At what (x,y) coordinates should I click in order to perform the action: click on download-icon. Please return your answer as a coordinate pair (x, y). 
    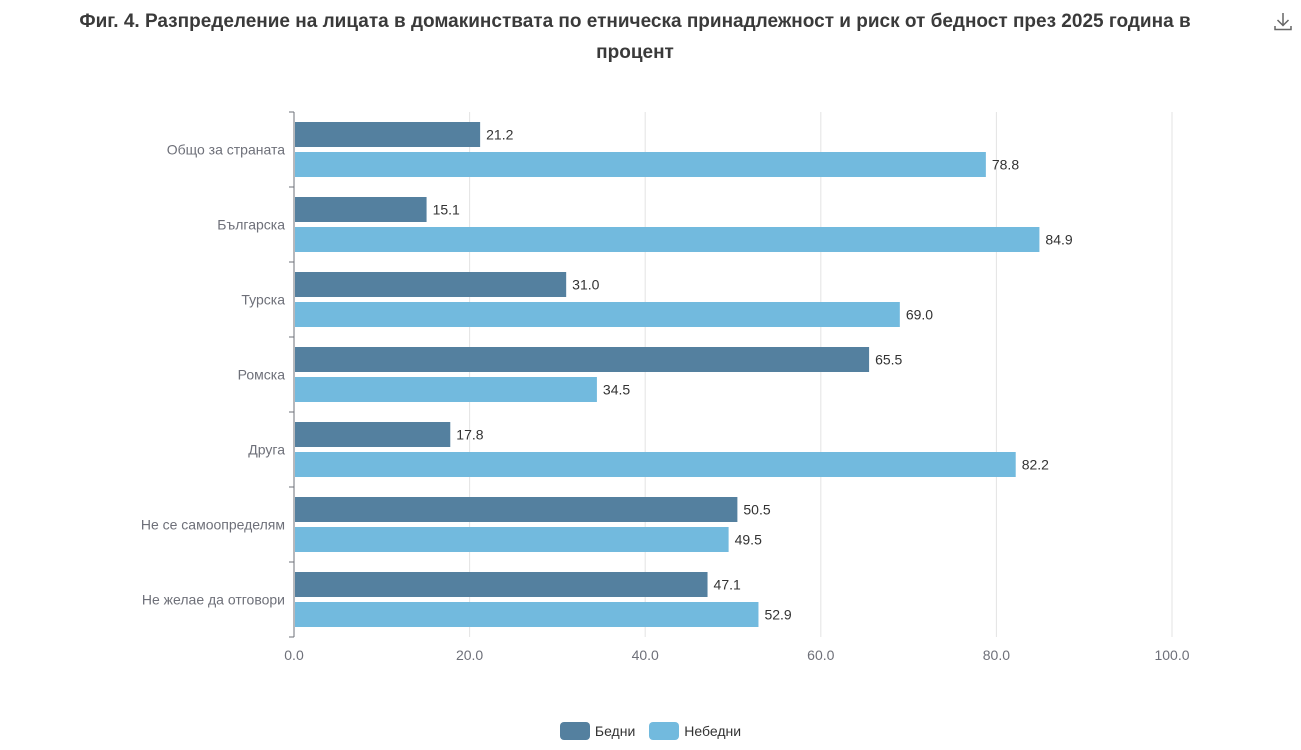
    Looking at the image, I should click on (1283, 21).